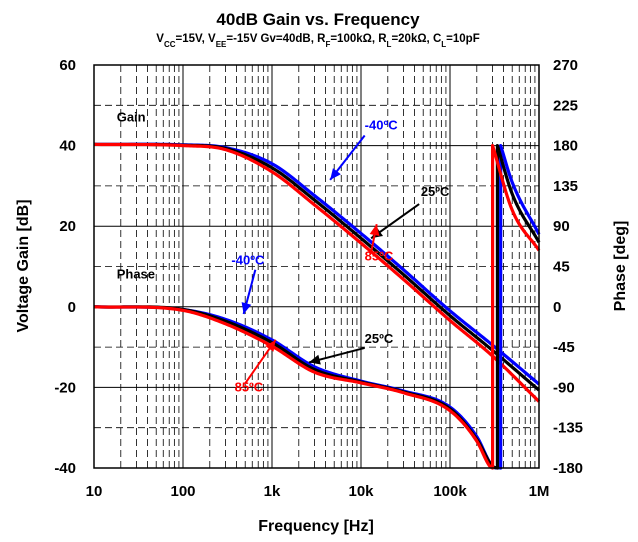  Describe the element at coordinates (565, 65) in the screenshot. I see `y2-tick-label: 270` at that location.